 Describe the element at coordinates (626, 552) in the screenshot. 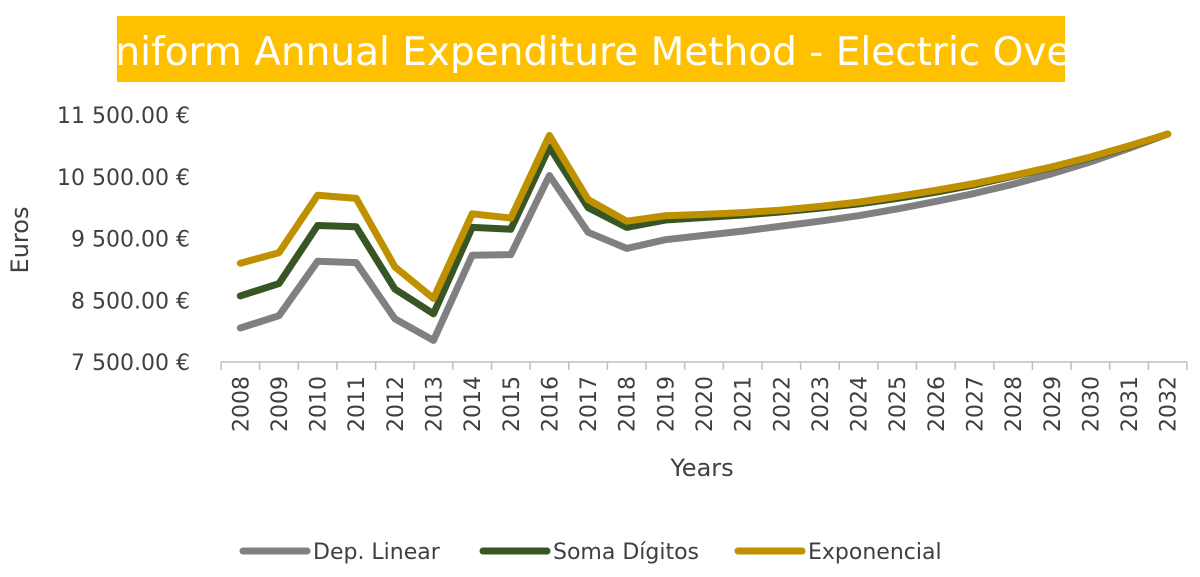

I see `legend-label: Soma Dígitos` at that location.